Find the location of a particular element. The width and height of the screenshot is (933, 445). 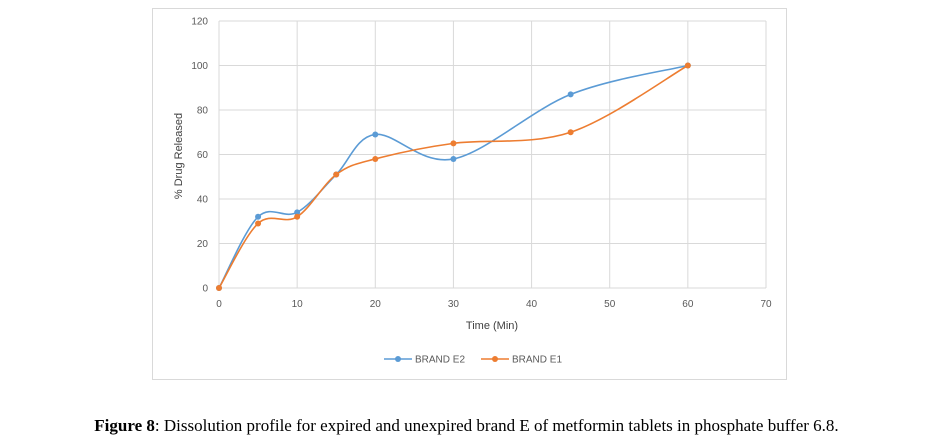

y-tick-label: 20 is located at coordinates (203, 244).